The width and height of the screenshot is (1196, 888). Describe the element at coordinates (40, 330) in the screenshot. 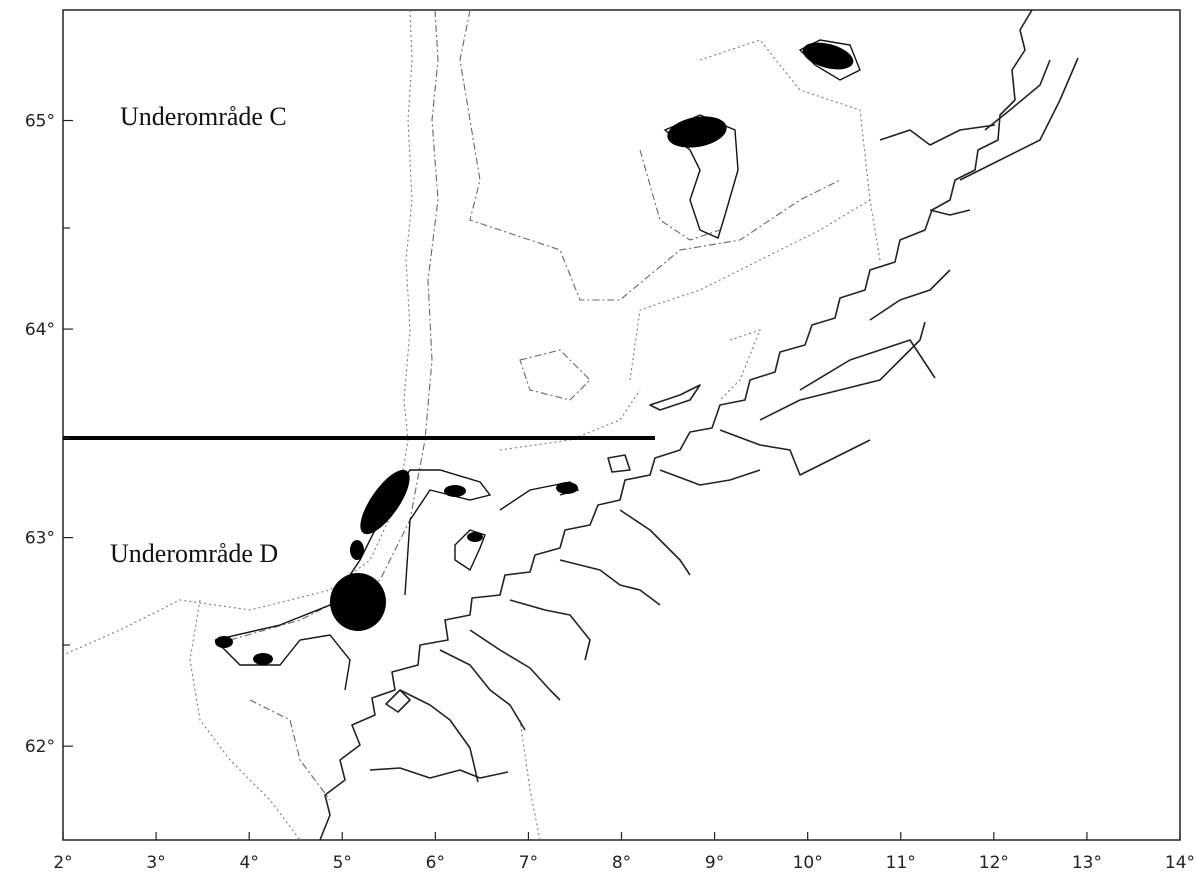

I see `y-tick-label: 64°` at that location.